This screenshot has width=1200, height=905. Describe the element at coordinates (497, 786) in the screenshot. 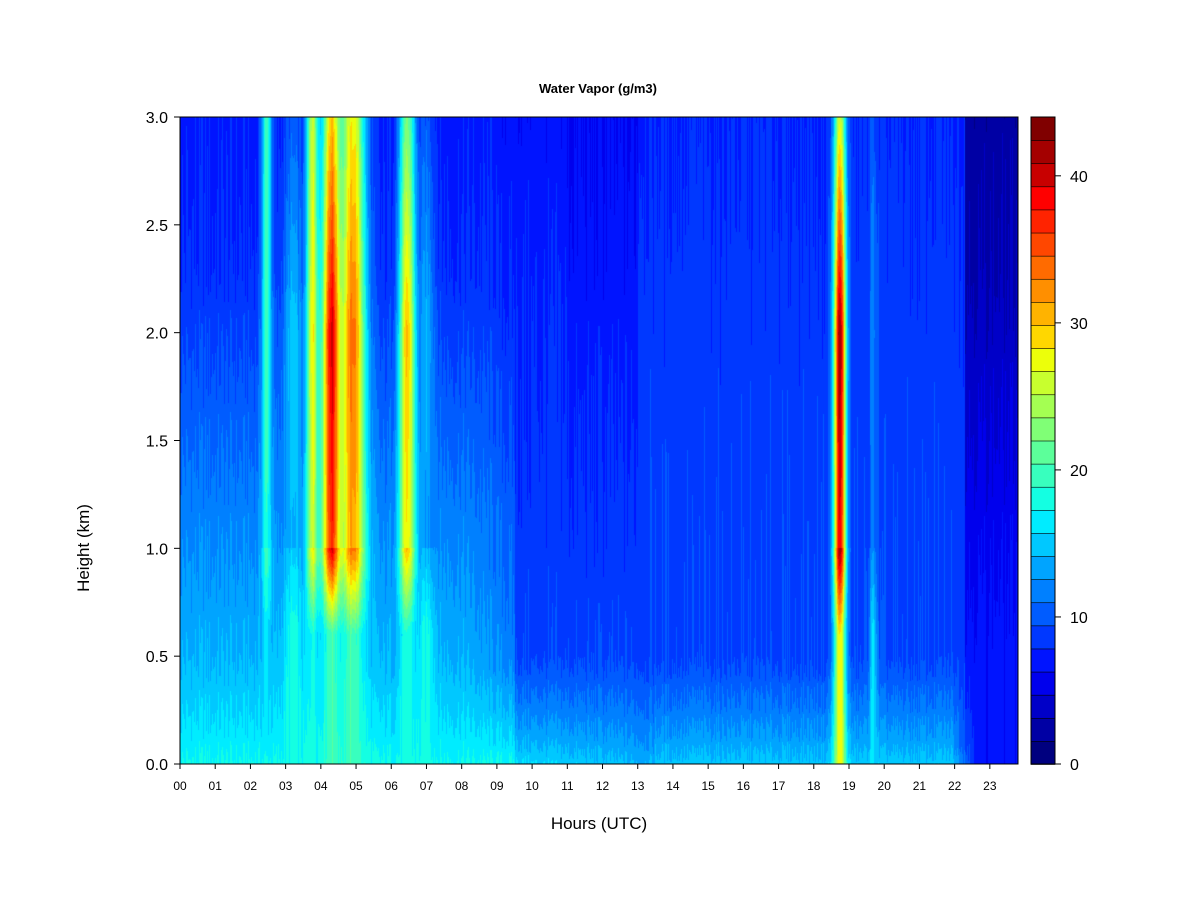

I see `x-tick-label: 09` at that location.